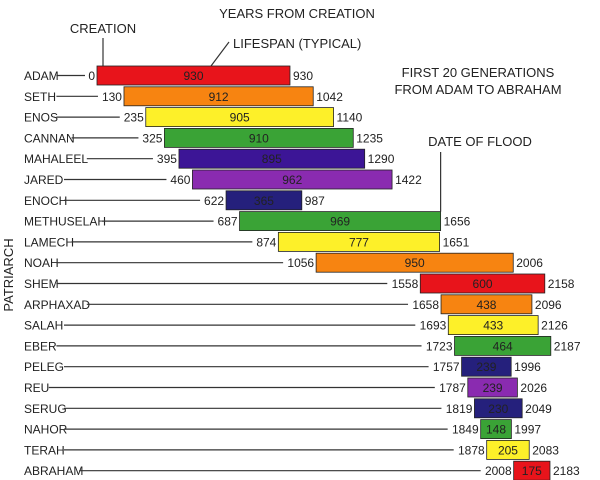 Image resolution: width=600 pixels, height=480 pixels. What do you see at coordinates (329, 97) in the screenshot?
I see `end-year-seth: 1042` at bounding box center [329, 97].